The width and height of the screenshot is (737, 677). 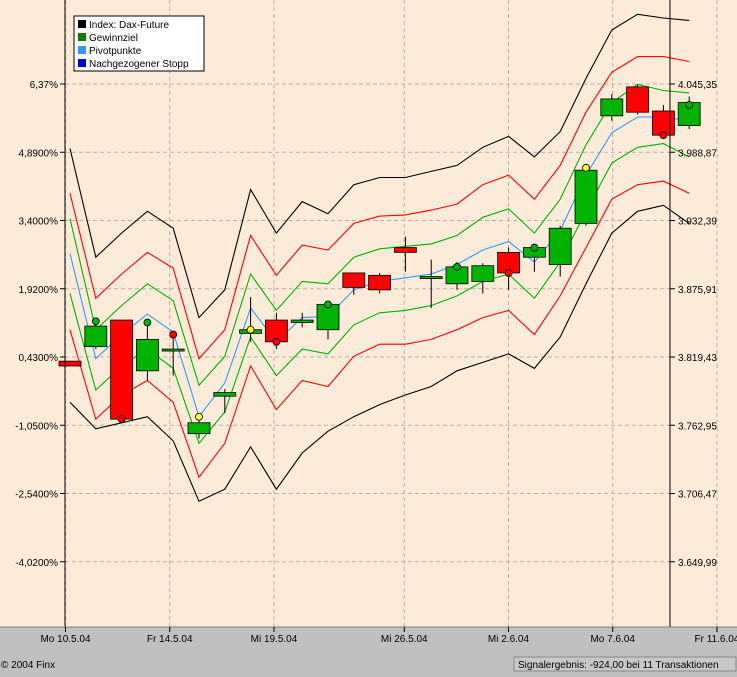 What do you see at coordinates (697, 290) in the screenshot?
I see `y-right-tick-label: 3.875,91` at bounding box center [697, 290].